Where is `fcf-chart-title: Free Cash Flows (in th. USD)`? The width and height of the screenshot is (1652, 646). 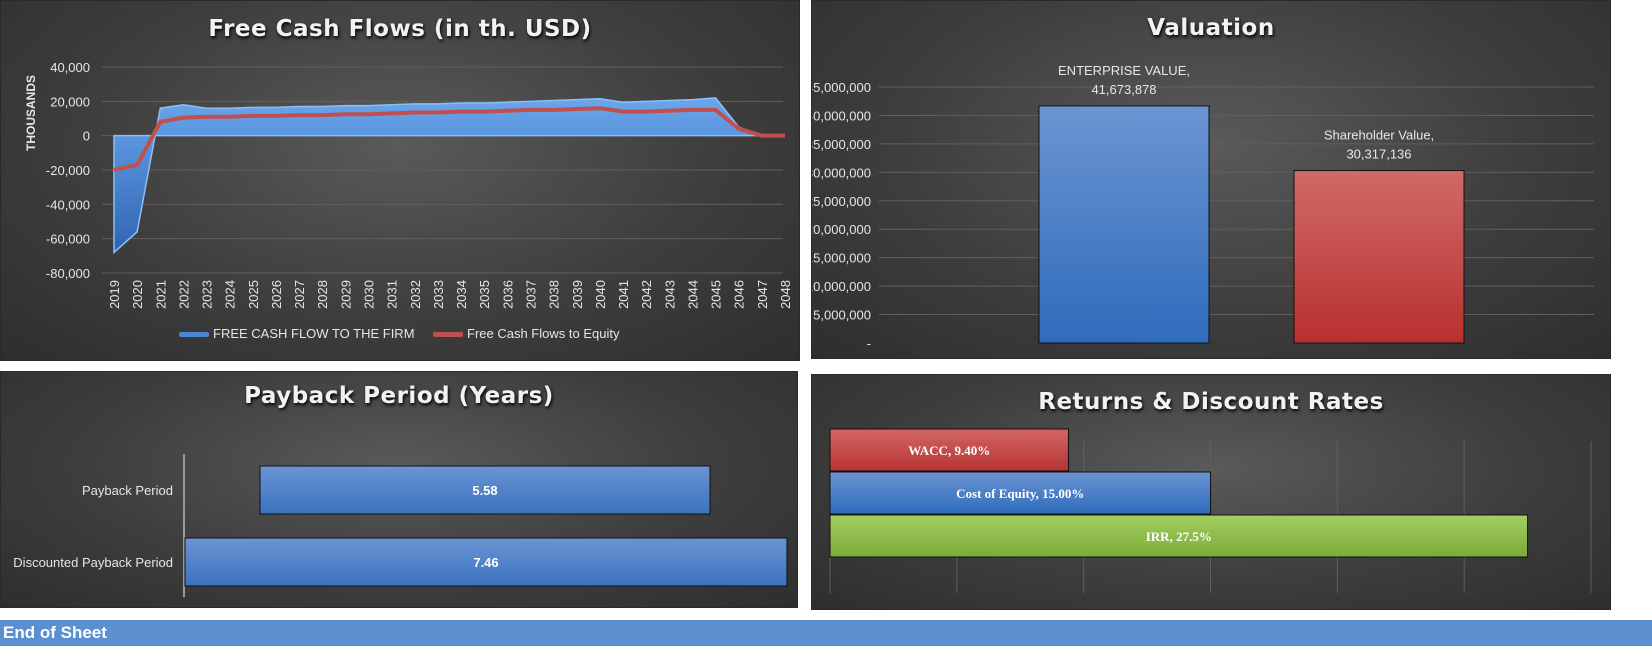
fcf-chart-title: Free Cash Flows (in th. USD) is located at coordinates (400, 29).